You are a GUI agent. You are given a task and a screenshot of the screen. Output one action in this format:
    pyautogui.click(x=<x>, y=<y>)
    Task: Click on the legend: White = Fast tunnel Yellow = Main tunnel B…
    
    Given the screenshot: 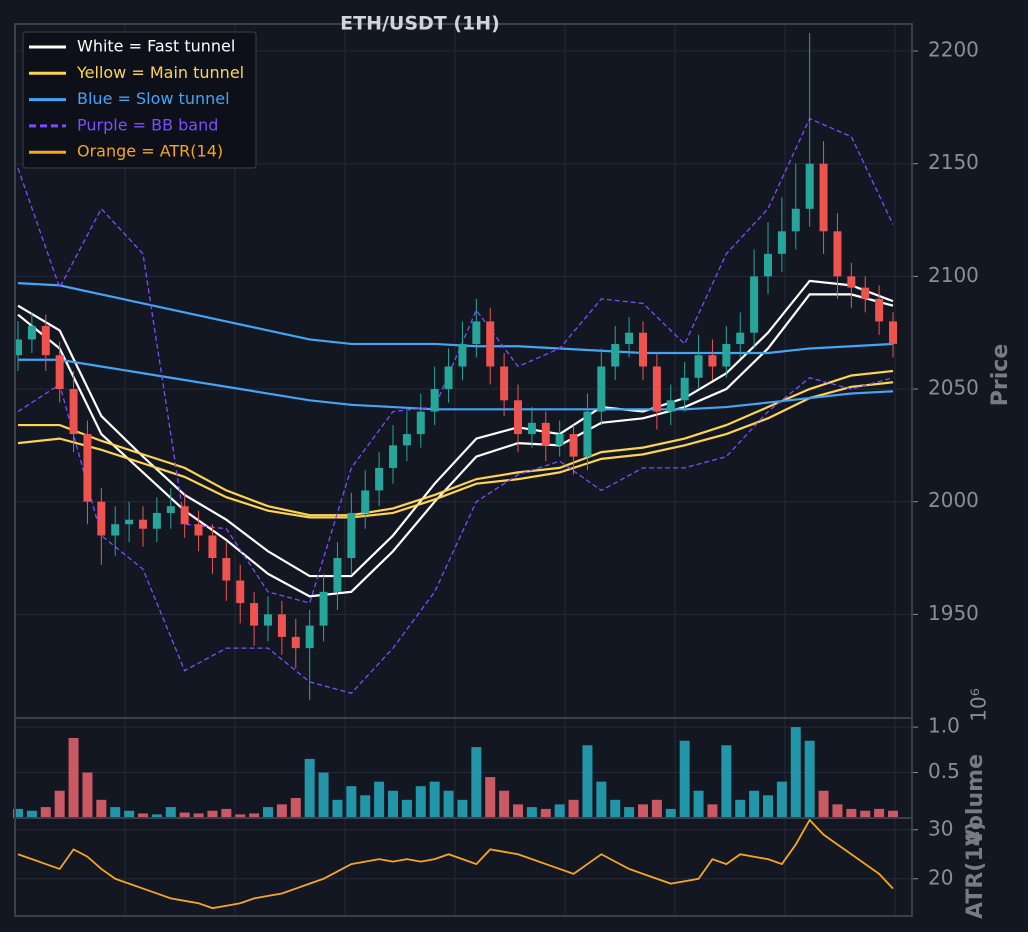 What is the action you would take?
    pyautogui.click(x=139, y=100)
    